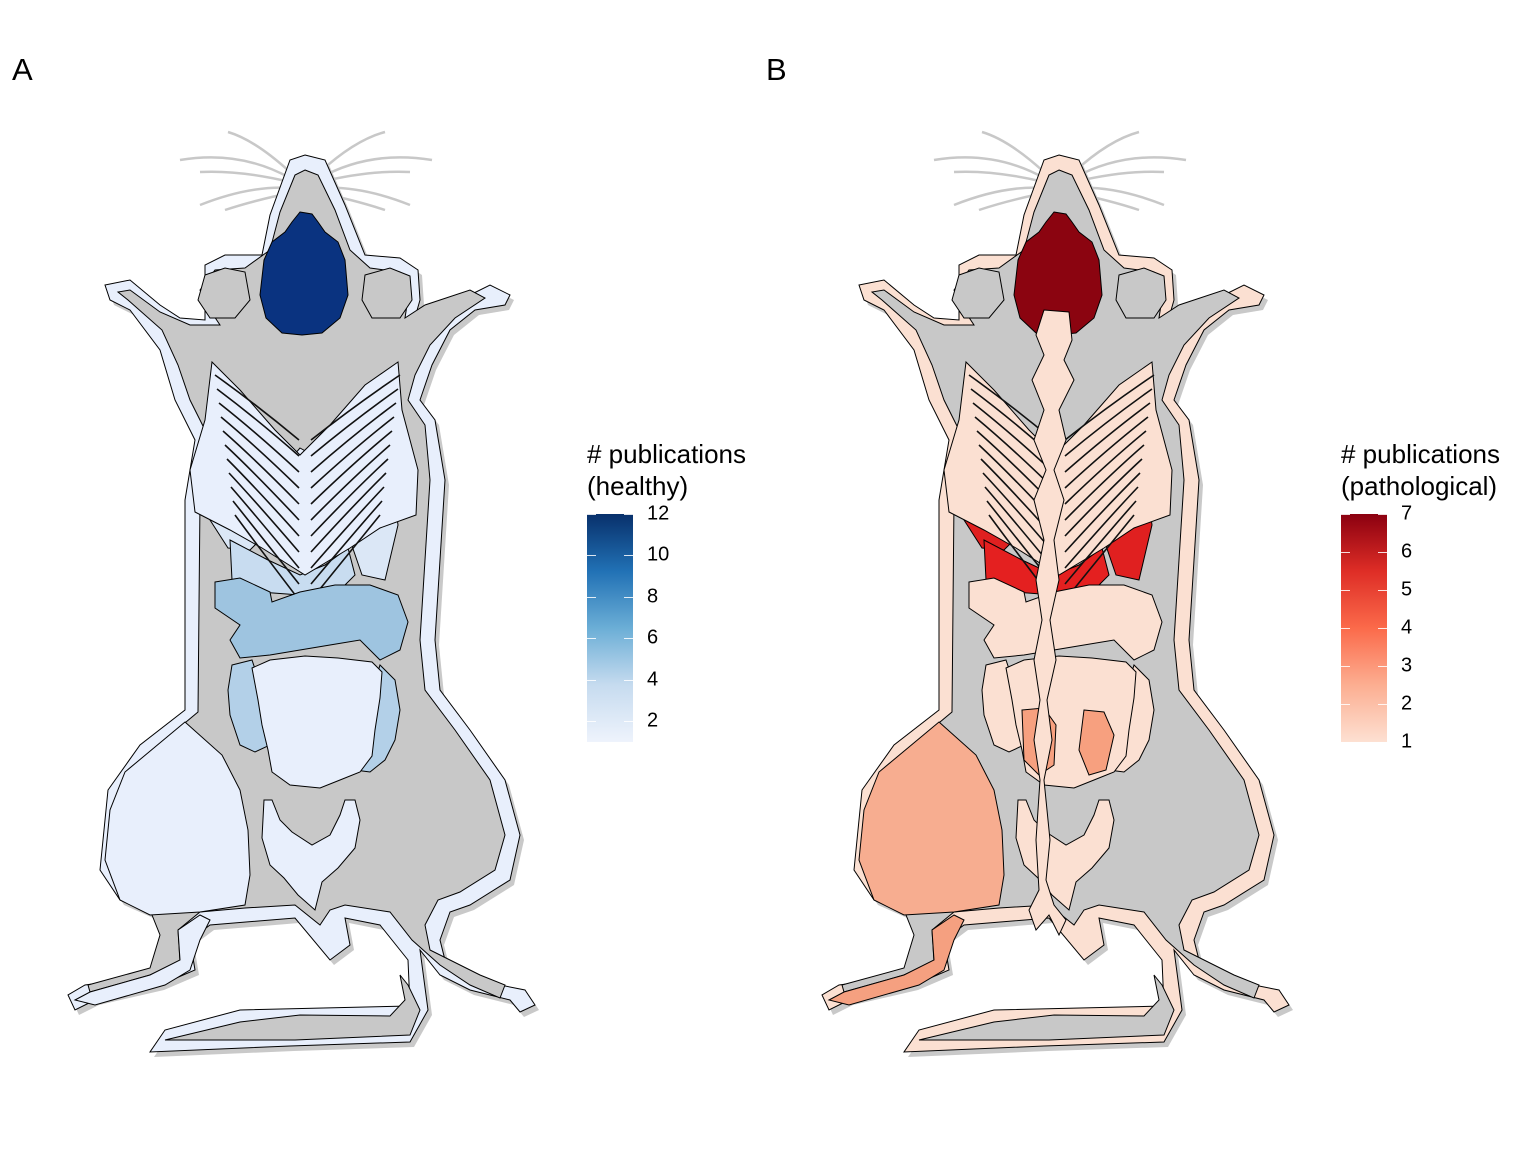  Describe the element at coordinates (317, 722) in the screenshot. I see `small-intestine` at that location.